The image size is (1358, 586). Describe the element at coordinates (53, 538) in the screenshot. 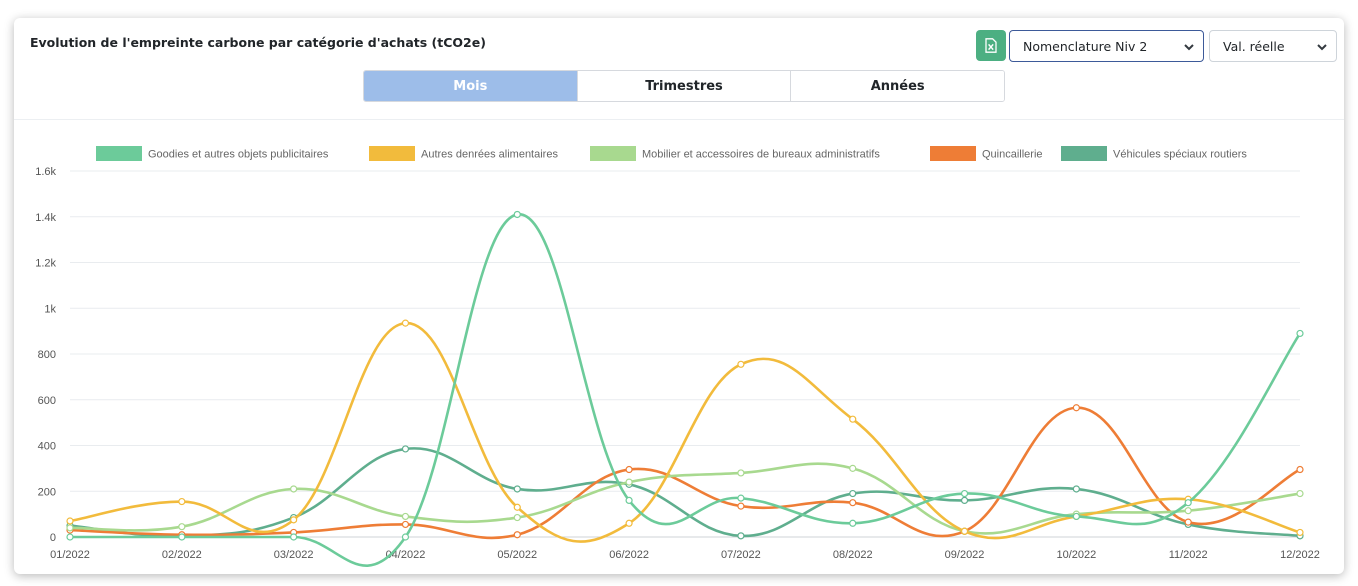

I see `y-tick-label: 0` at that location.